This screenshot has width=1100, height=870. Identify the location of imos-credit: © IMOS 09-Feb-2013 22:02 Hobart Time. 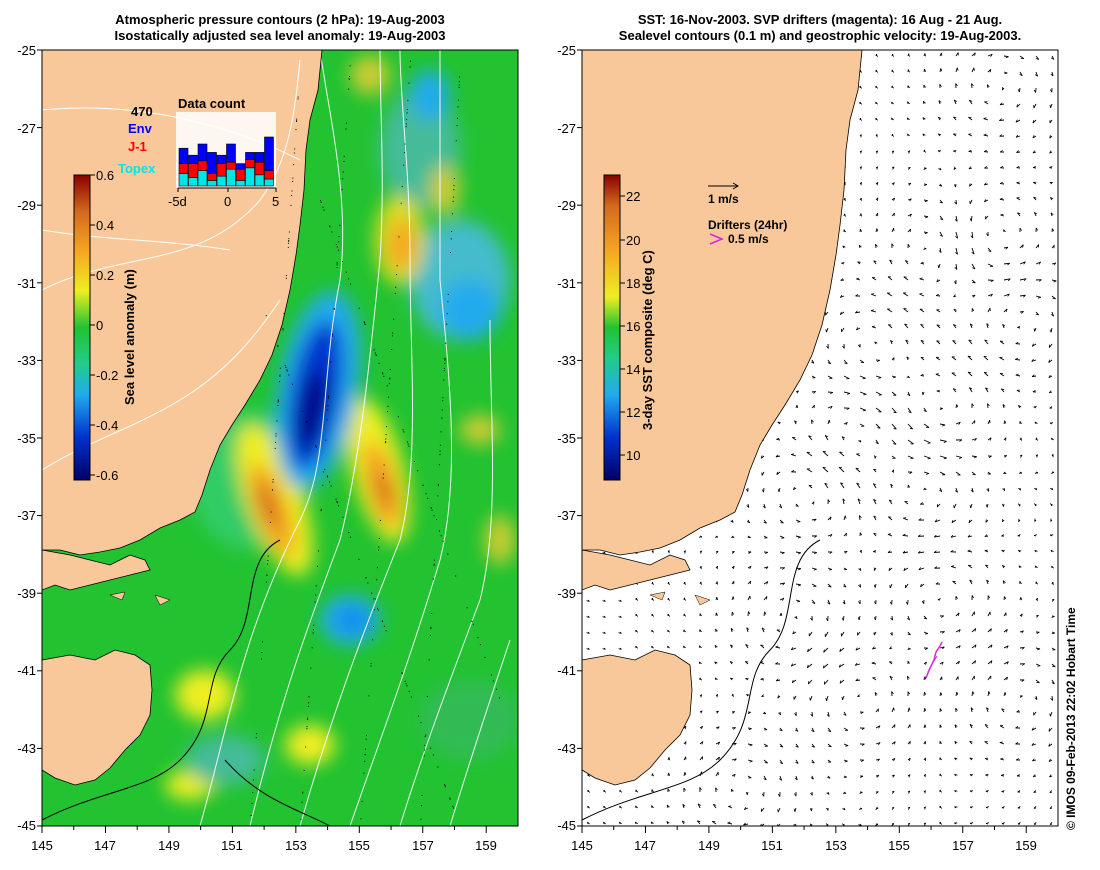
(1071, 718).